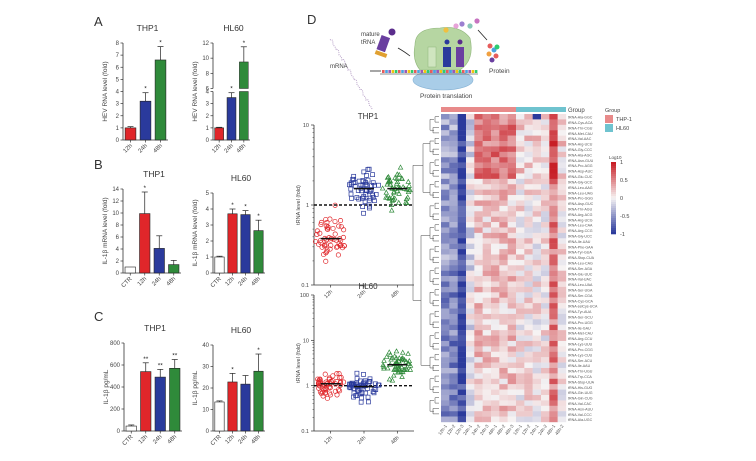  What do you see at coordinates (205, 368) in the screenshot?
I see `y-tick-label: 30` at bounding box center [205, 368].